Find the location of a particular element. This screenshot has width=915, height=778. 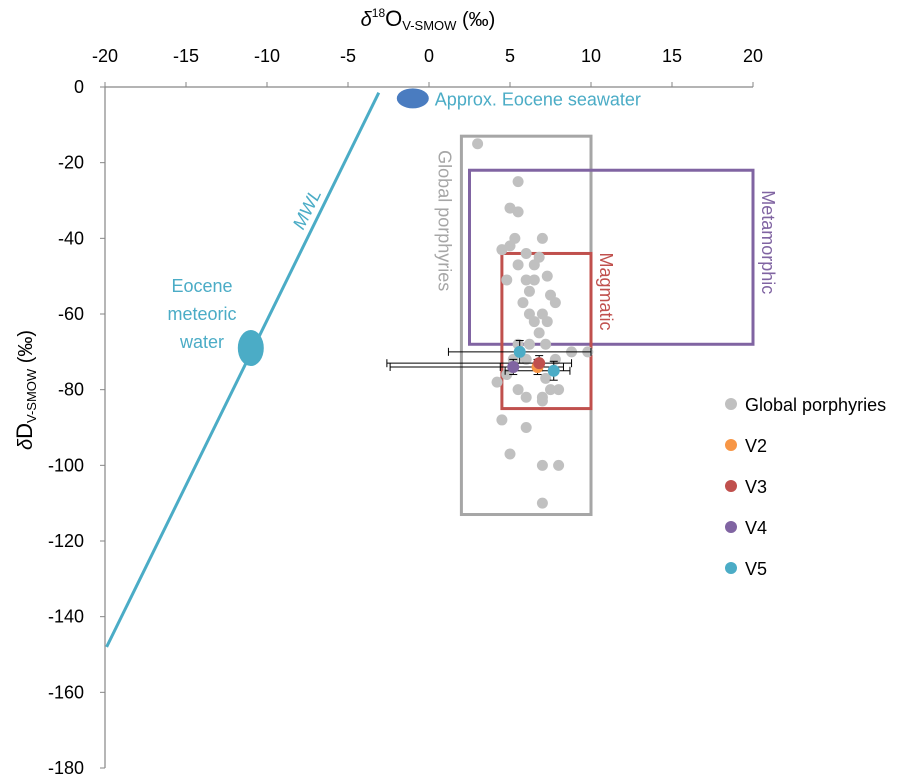

region-box-label: Magmatic is located at coordinates (606, 291).